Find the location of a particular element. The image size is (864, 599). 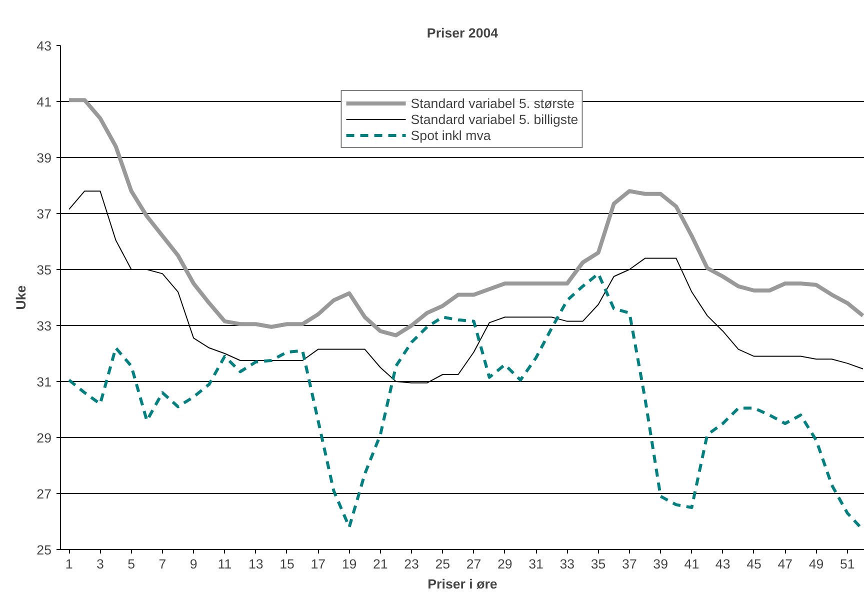

x-tick-label: 17 is located at coordinates (318, 564).